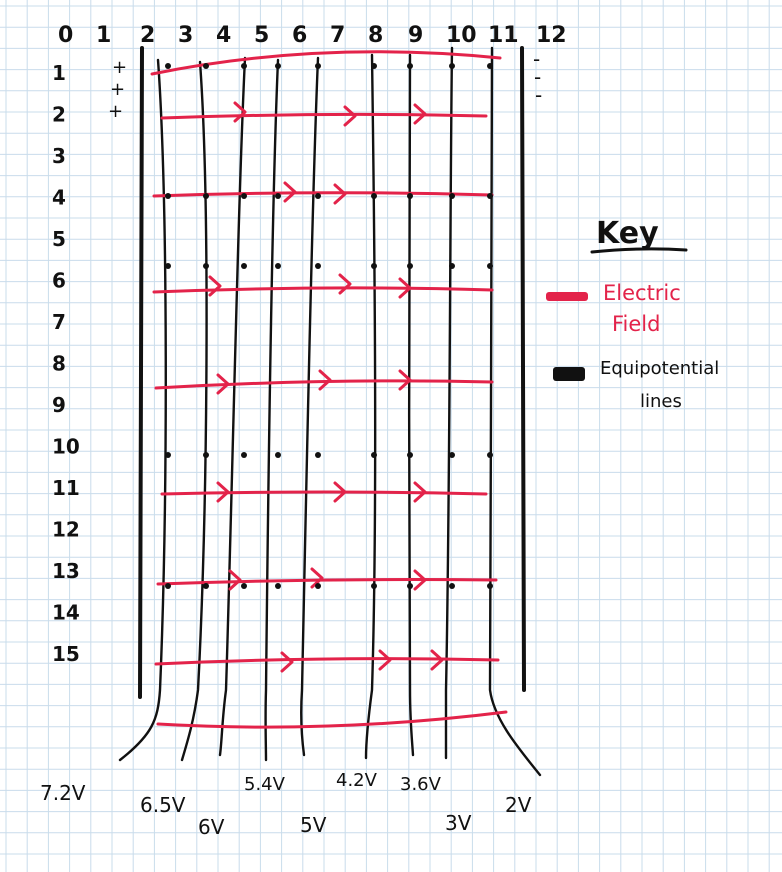  What do you see at coordinates (569, 374) in the screenshot?
I see `black-swatch-icon` at bounding box center [569, 374].